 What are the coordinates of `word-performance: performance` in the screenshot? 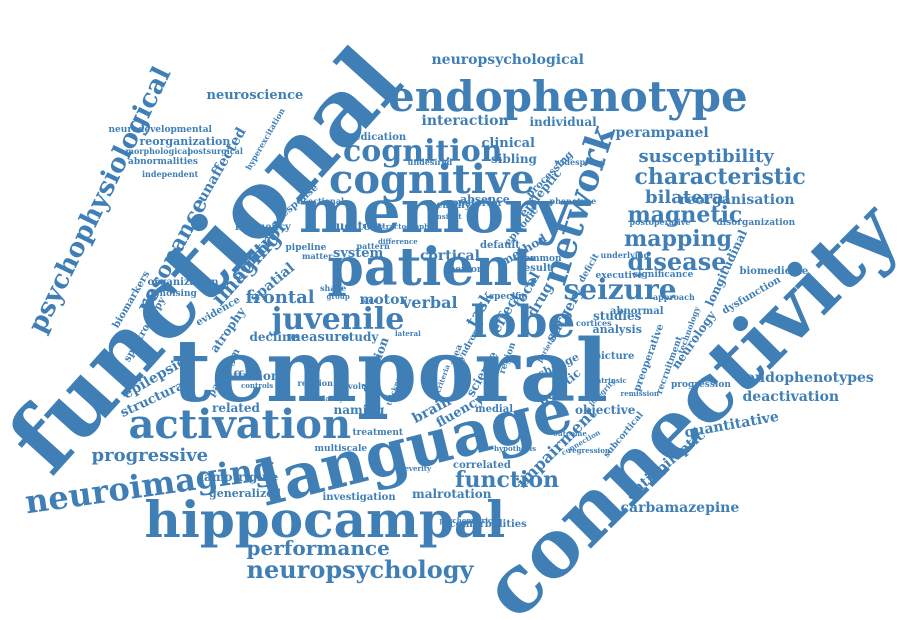 It's located at (318, 548).